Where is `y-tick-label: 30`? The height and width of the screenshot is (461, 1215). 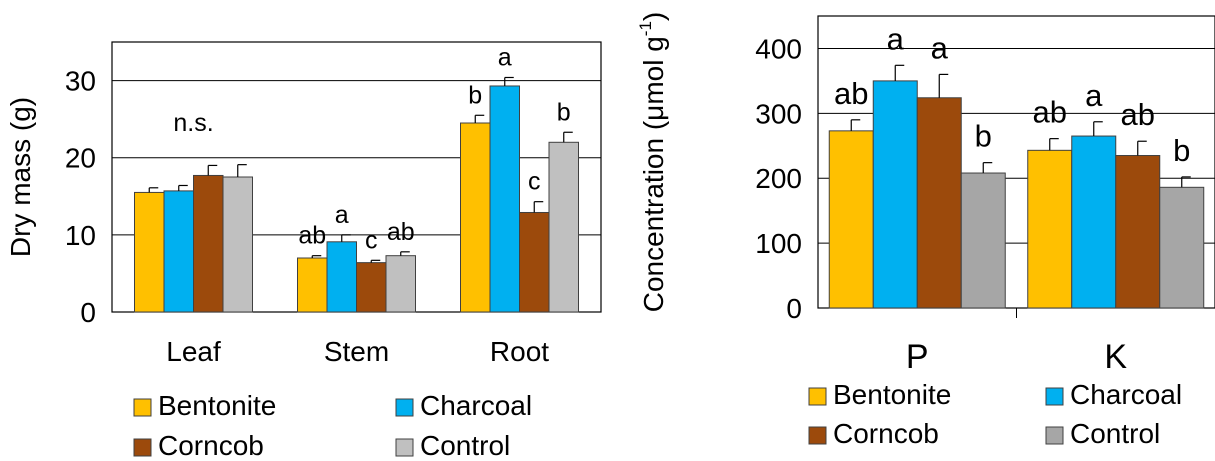
y-tick-label: 30 is located at coordinates (80, 81).